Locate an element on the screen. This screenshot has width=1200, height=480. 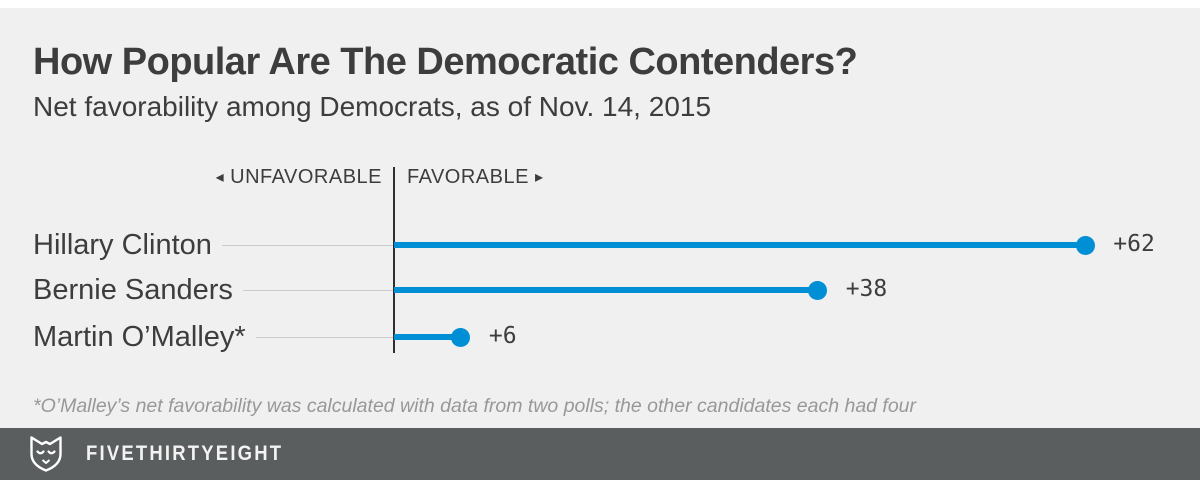
value-label: +62 is located at coordinates (1134, 243).